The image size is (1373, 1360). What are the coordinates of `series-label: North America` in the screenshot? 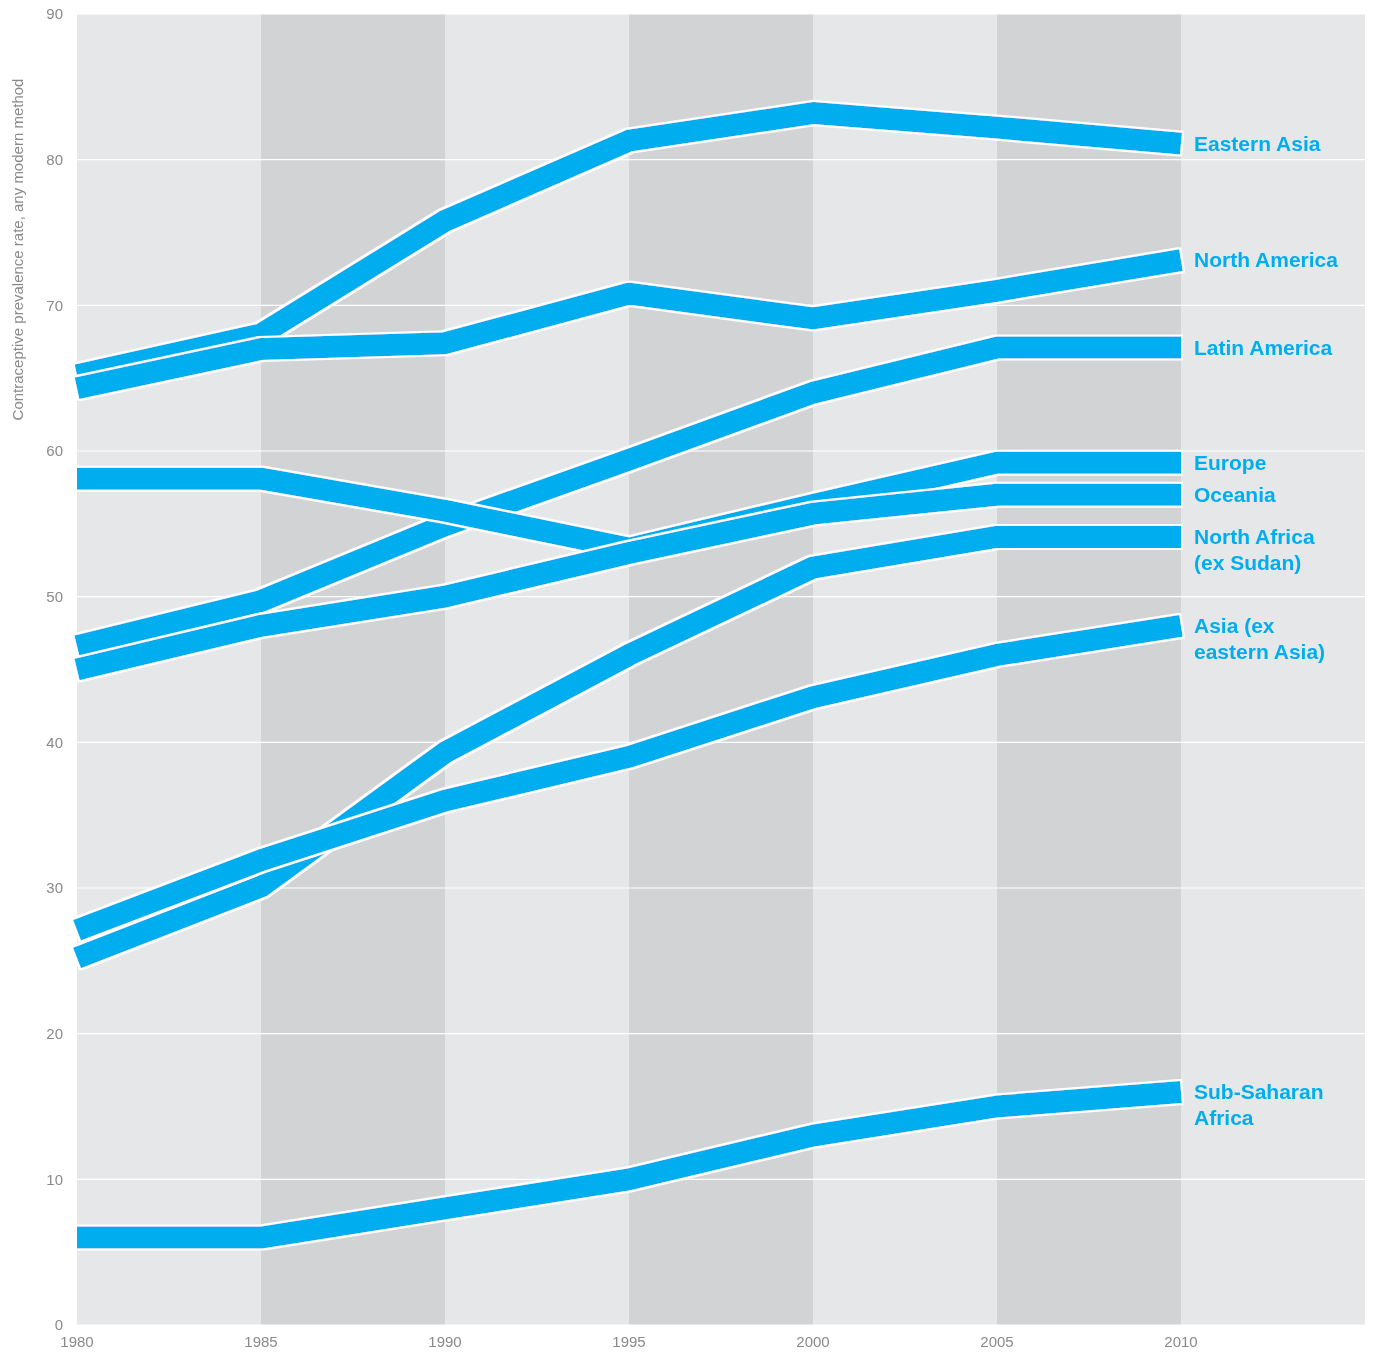 It's located at (1266, 260).